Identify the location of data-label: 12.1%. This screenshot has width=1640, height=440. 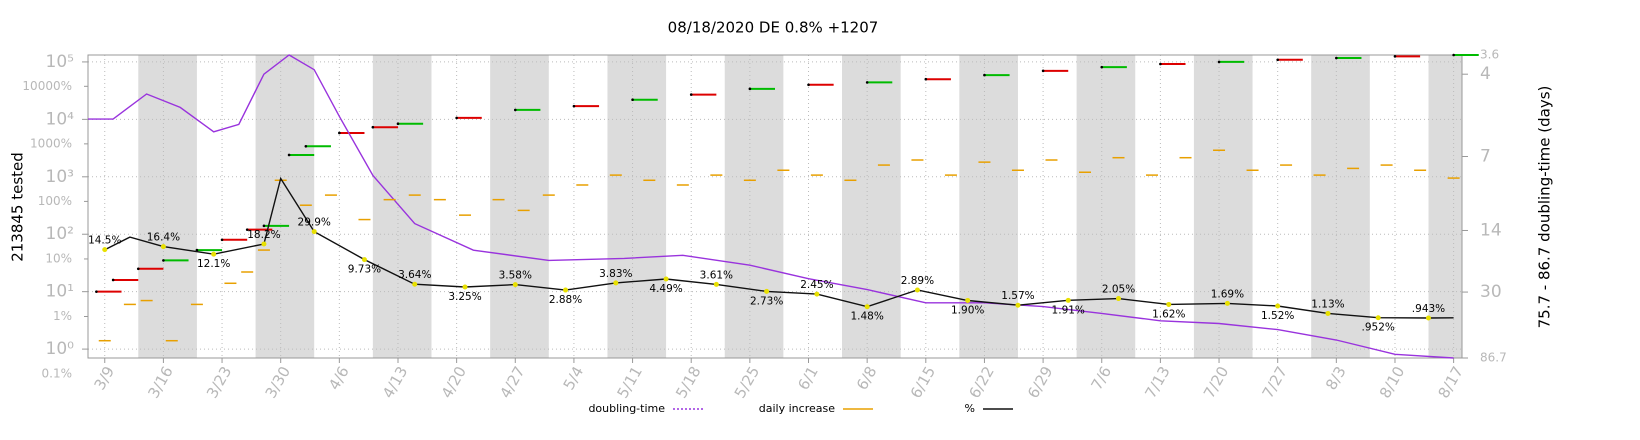
(213, 264).